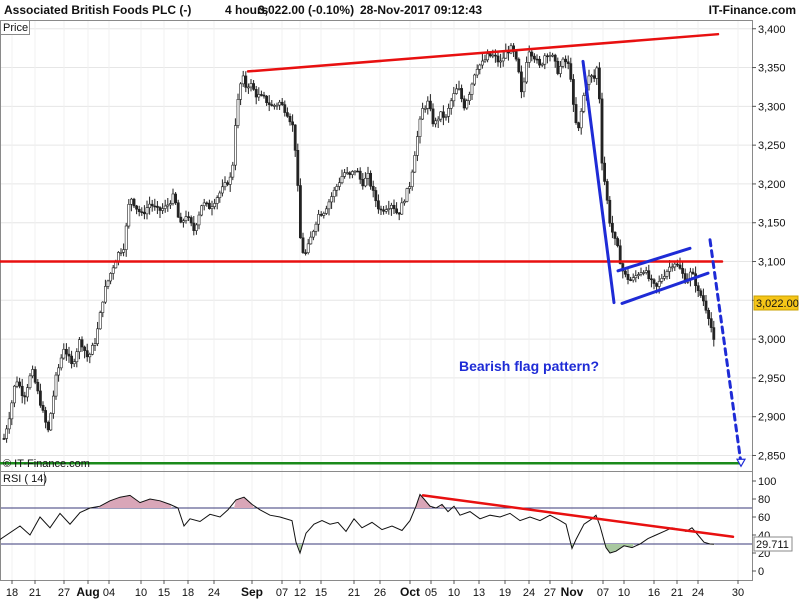 Image resolution: width=800 pixels, height=600 pixels. I want to click on rsi-trendline, so click(578, 516).